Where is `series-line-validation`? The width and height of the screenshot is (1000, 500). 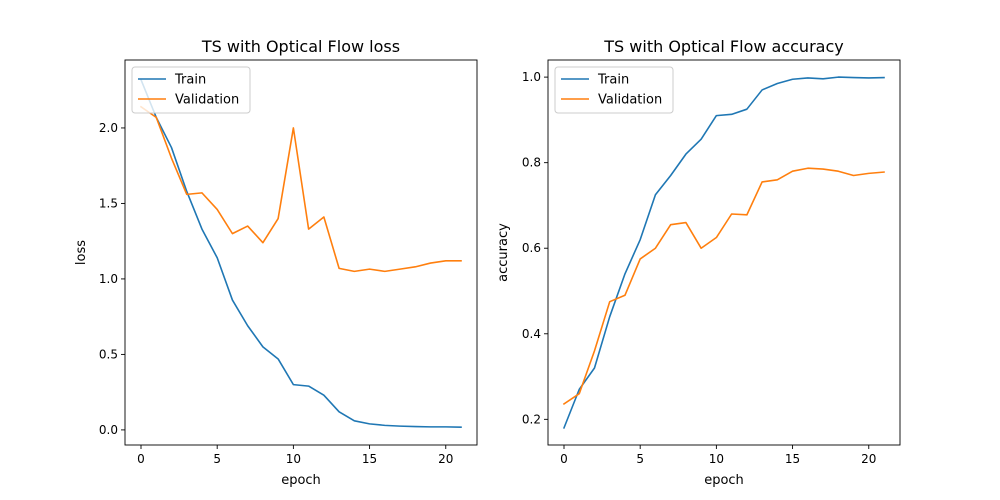
series-line-validation is located at coordinates (300, 189).